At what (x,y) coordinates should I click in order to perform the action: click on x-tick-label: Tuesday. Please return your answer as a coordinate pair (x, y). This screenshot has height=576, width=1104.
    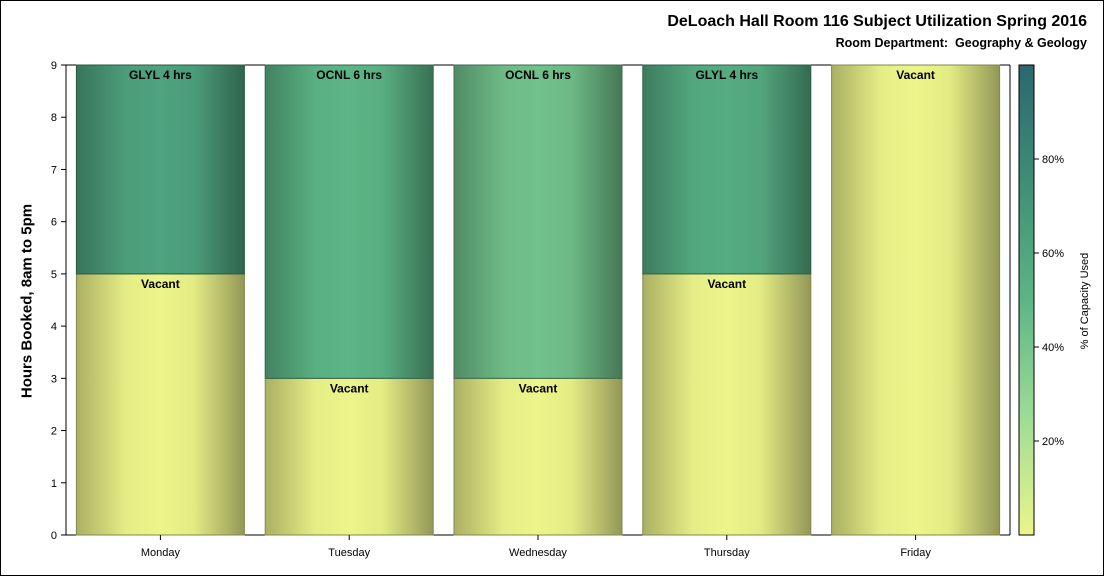
    Looking at the image, I should click on (349, 553).